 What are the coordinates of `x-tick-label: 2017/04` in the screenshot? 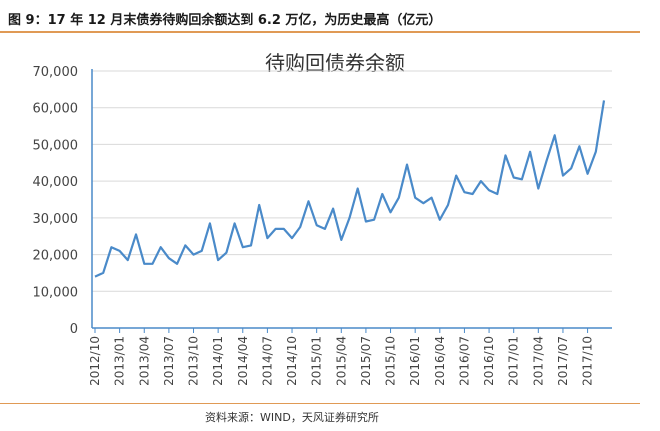 It's located at (538, 361).